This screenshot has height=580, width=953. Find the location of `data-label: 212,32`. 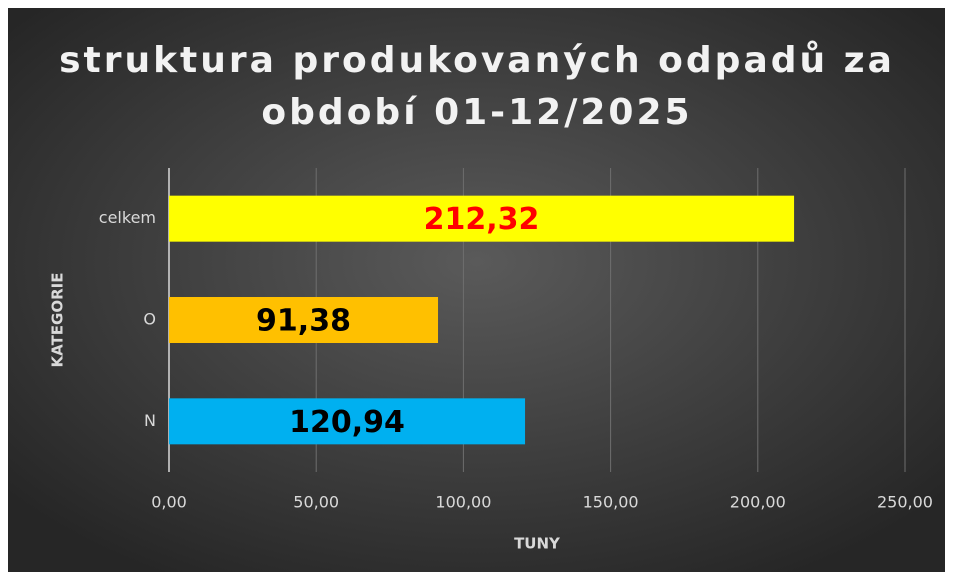

data-label: 212,32 is located at coordinates (482, 219).